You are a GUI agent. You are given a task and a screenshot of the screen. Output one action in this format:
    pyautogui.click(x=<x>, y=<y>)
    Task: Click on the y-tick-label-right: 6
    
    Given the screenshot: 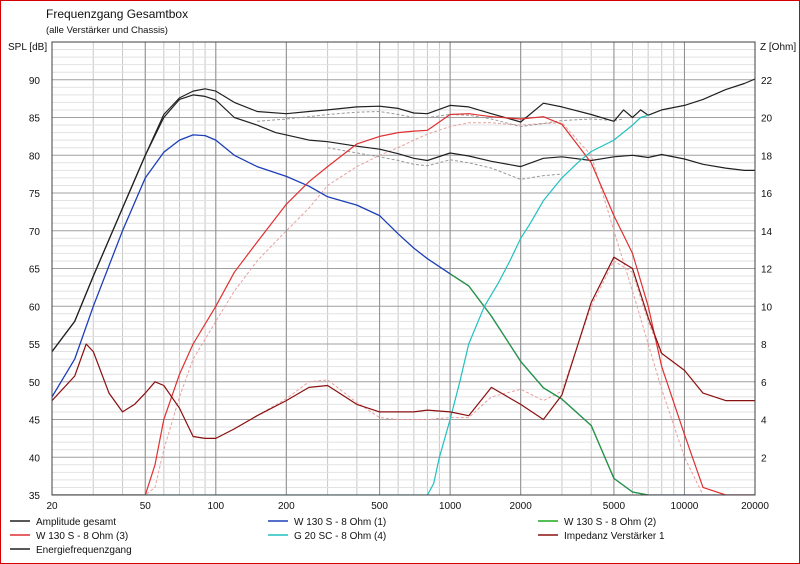 What is the action you would take?
    pyautogui.click(x=764, y=383)
    